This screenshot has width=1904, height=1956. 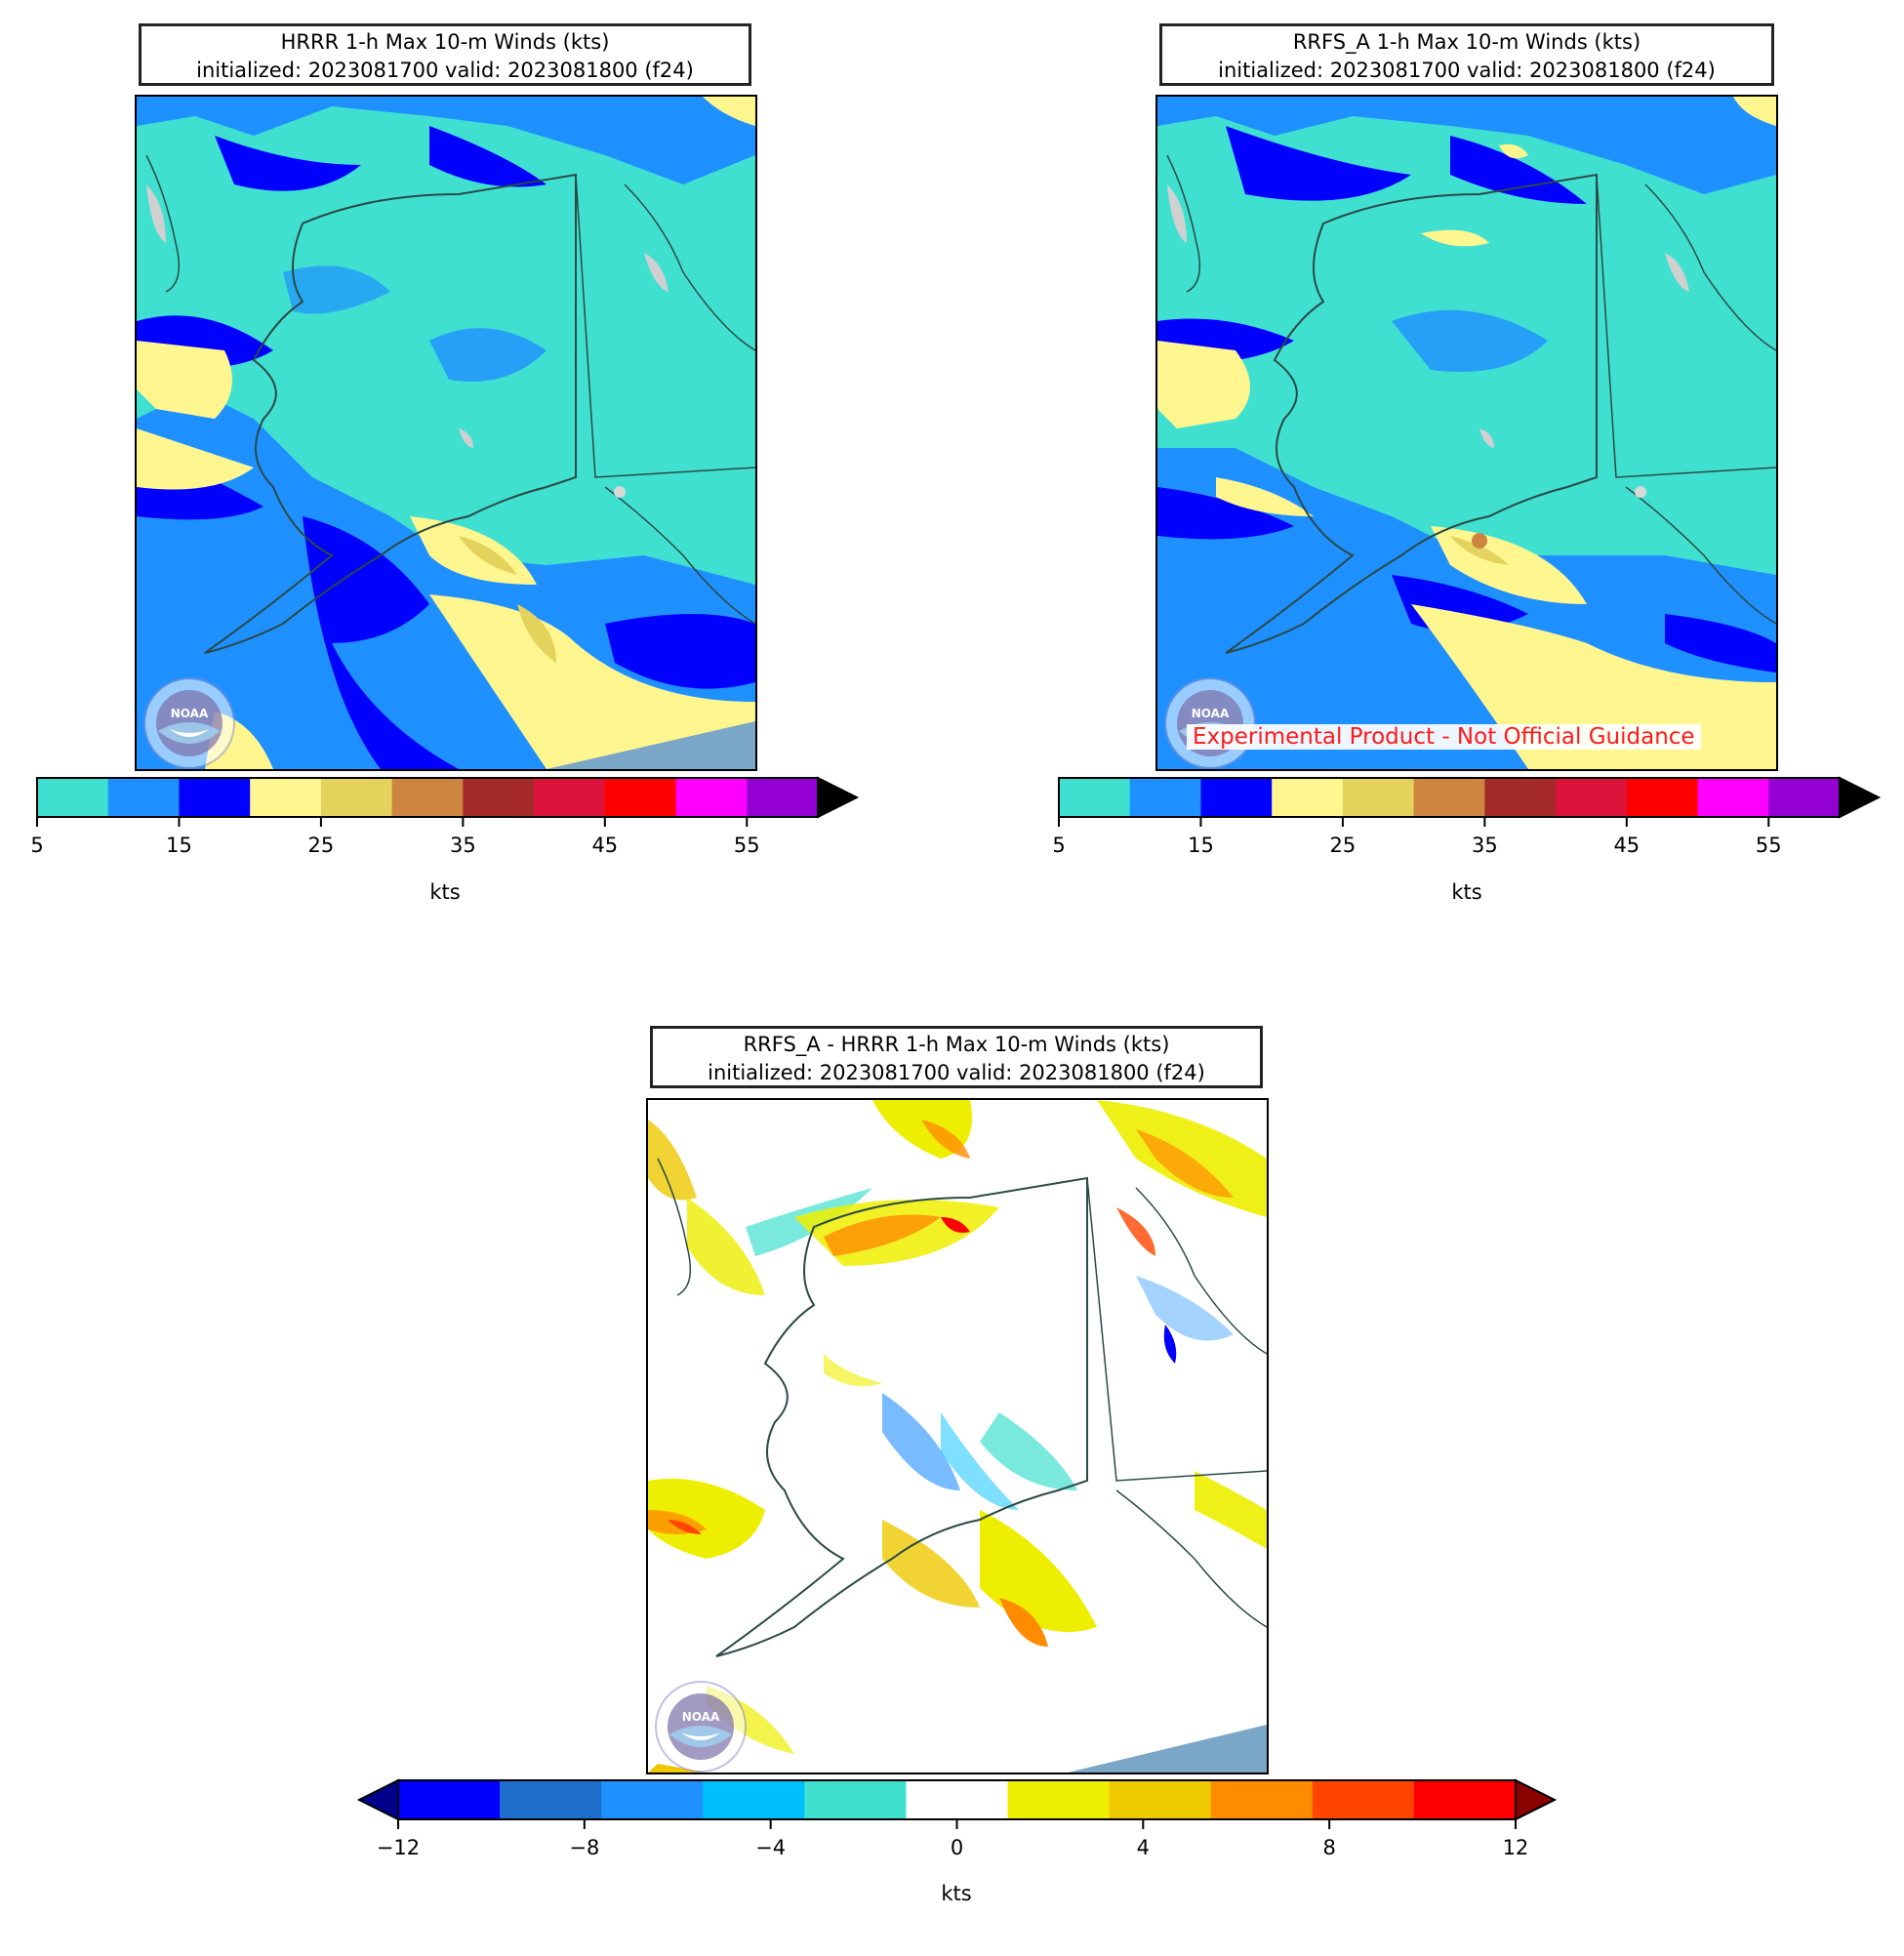 What do you see at coordinates (1516, 1848) in the screenshot?
I see `colorbar-tick-label: 12` at bounding box center [1516, 1848].